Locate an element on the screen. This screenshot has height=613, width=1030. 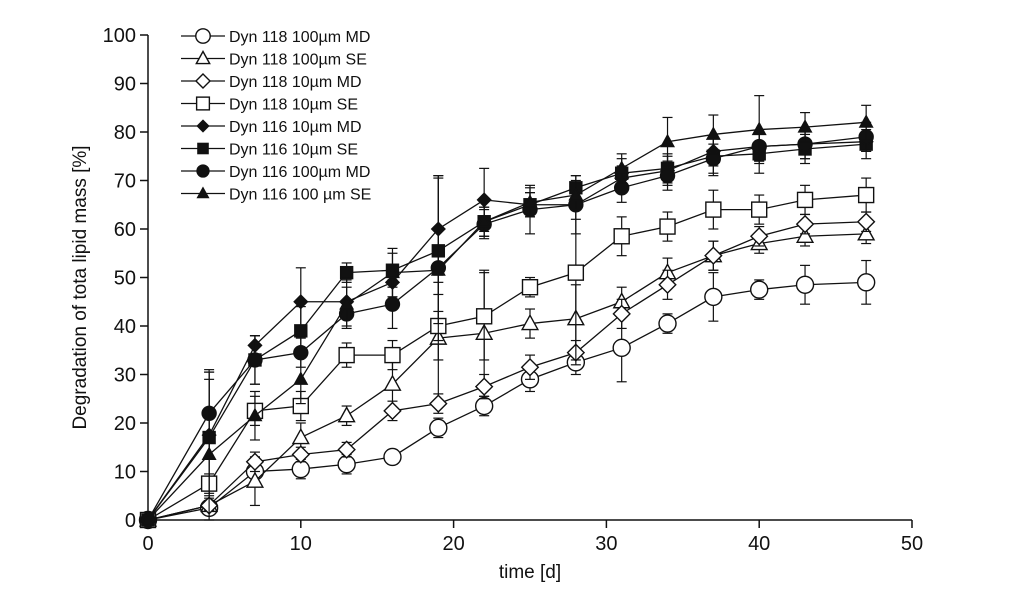
y-tick-label: 20 is located at coordinates (125, 424).